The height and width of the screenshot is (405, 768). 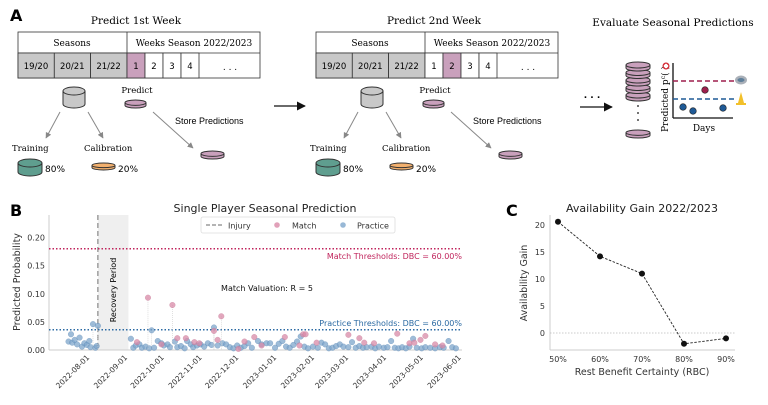 What do you see at coordinates (542, 333) in the screenshot?
I see `y-tick-label: 0` at bounding box center [542, 333].